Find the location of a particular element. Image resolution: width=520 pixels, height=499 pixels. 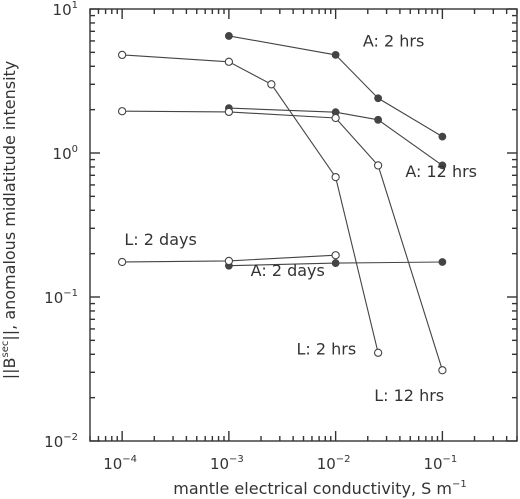

y-tick-label: 10⁻¹ is located at coordinates (61, 297).